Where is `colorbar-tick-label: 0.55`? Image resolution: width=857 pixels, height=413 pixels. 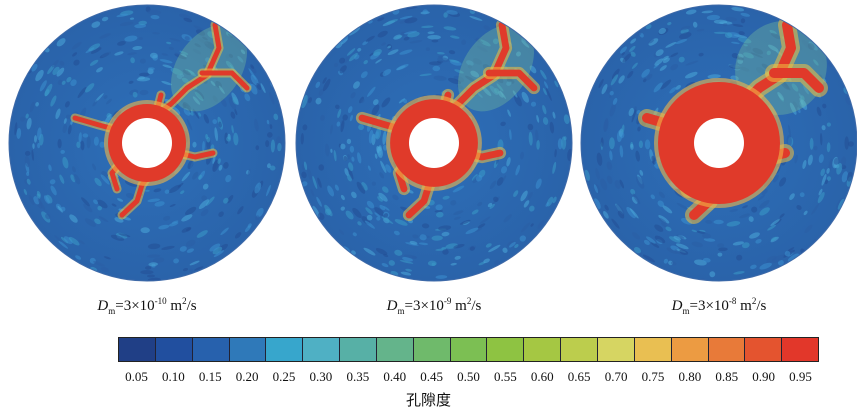
colorbar-tick-label: 0.55 is located at coordinates (505, 376).